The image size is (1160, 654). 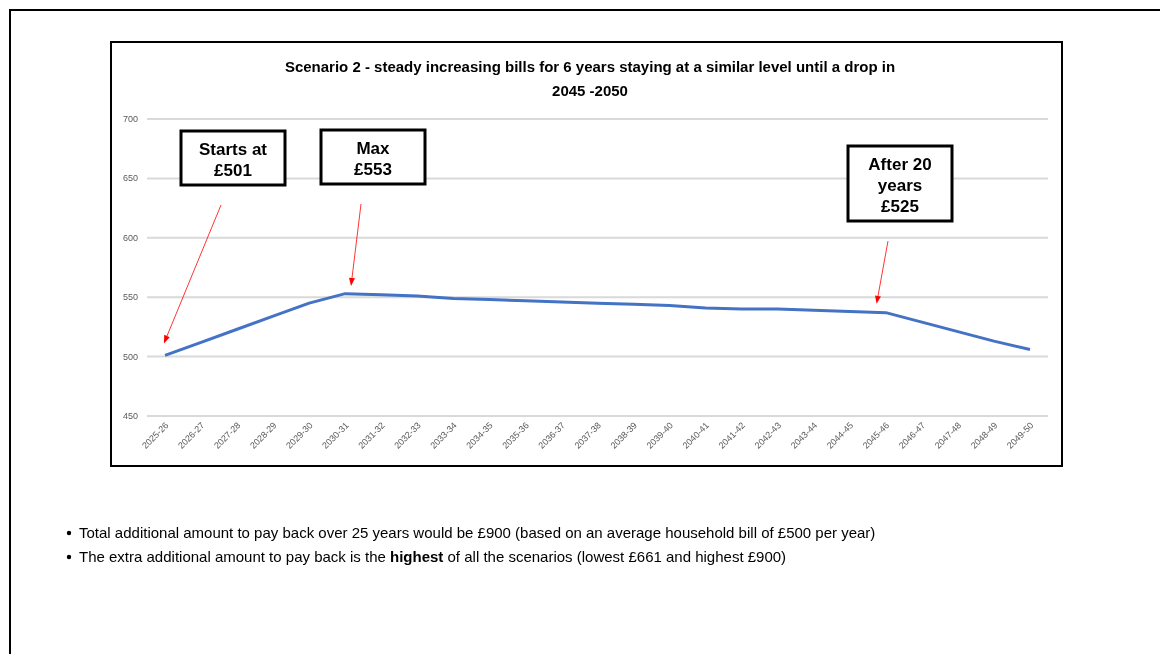 I want to click on text: Total additional amount to pay back over 25 years would be £900 (based on an average household bill of £500 per year), so click(x=477, y=532).